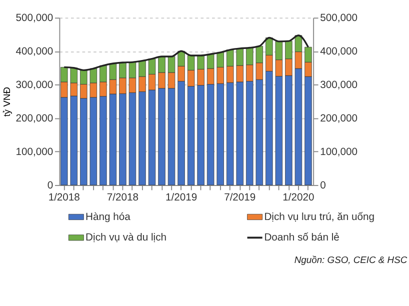  I want to click on y2-tick-label: 0, so click(323, 186).